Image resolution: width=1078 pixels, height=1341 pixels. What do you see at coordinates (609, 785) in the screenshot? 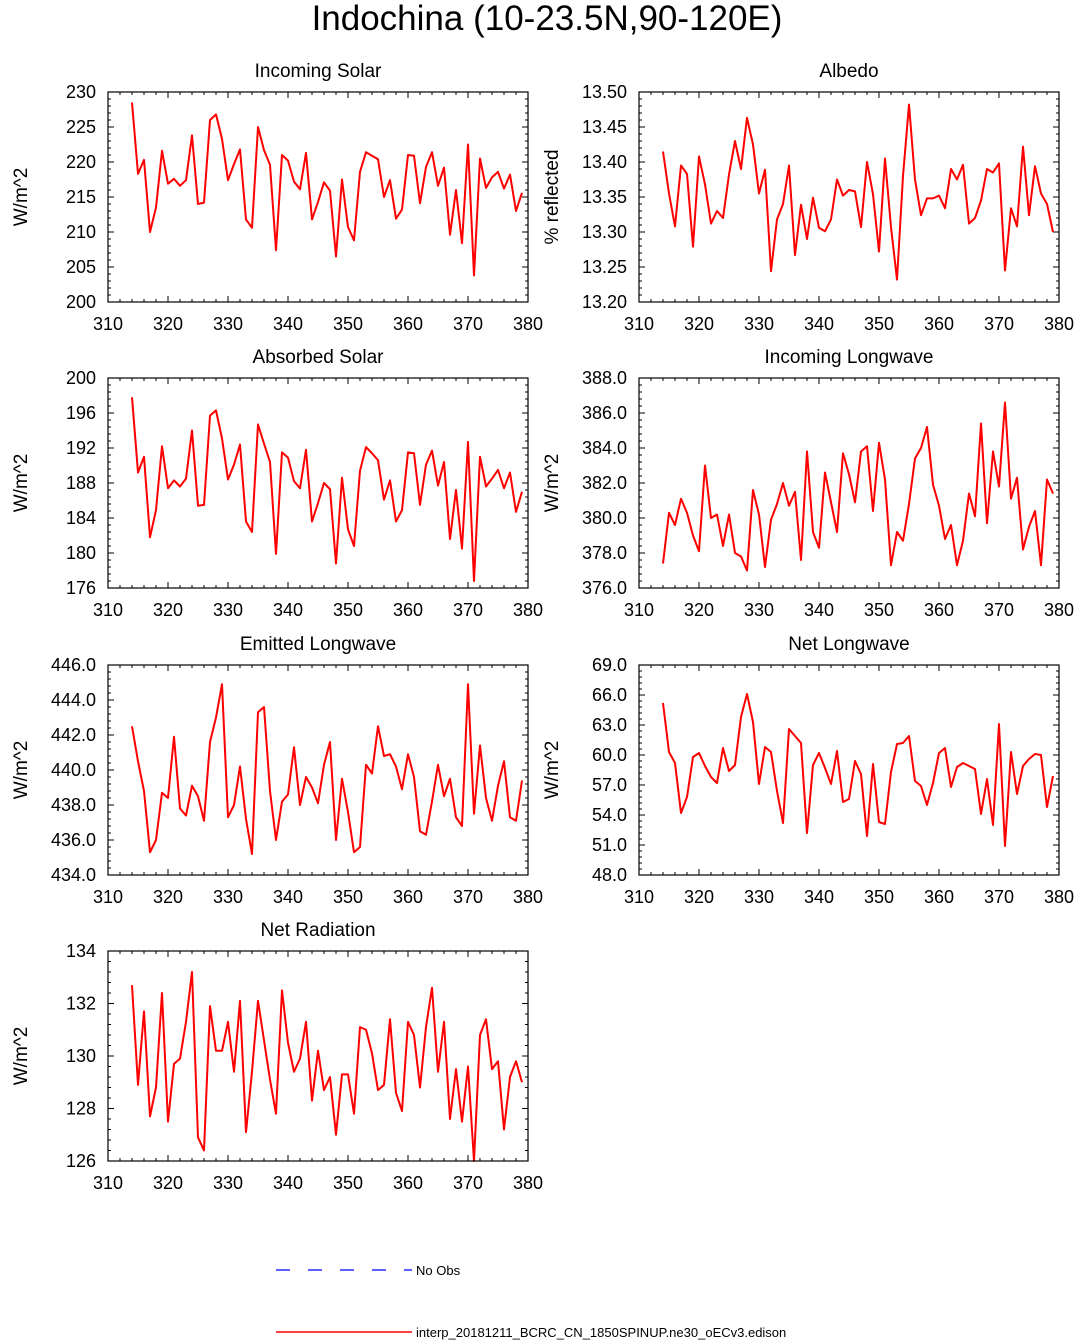
I see `y-tick-label: 57.0` at bounding box center [609, 785].